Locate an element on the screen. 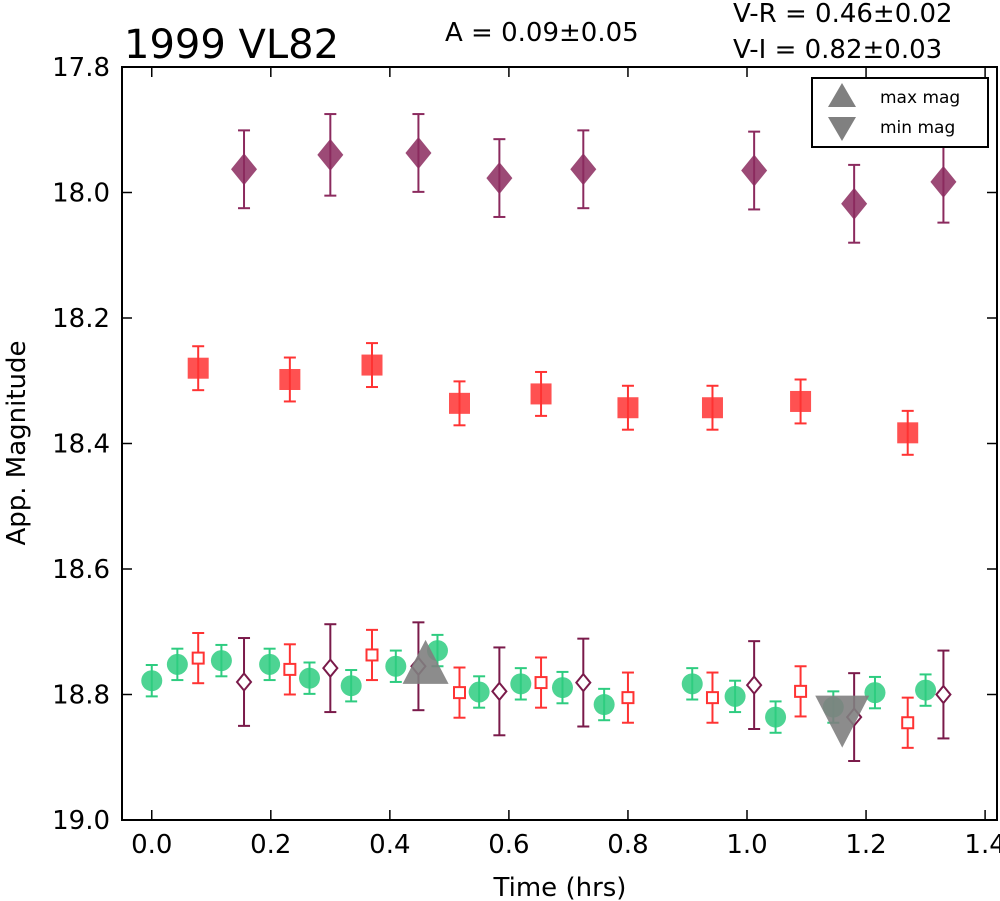 This screenshot has width=1000, height=901. v-i-annotation: V-I = 0.82±0.03 is located at coordinates (837, 50).